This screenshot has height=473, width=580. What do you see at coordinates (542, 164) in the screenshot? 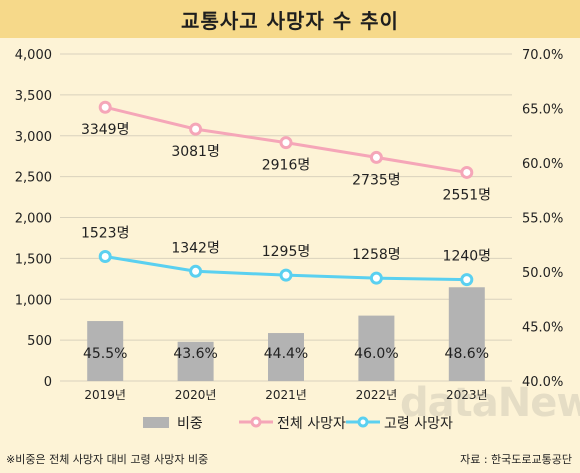
I see `right-axis-tick-label: 60.0%` at bounding box center [542, 164].